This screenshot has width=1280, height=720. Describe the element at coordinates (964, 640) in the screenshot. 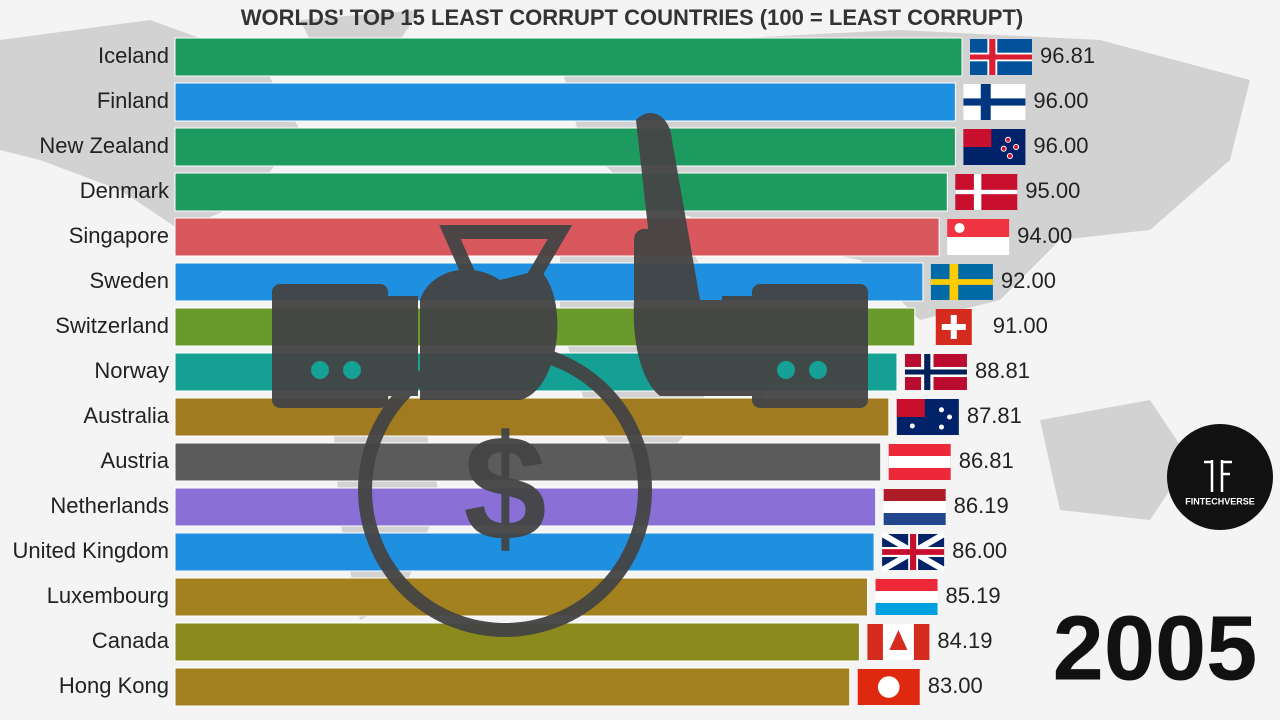

I see `value-label: 84.19` at that location.